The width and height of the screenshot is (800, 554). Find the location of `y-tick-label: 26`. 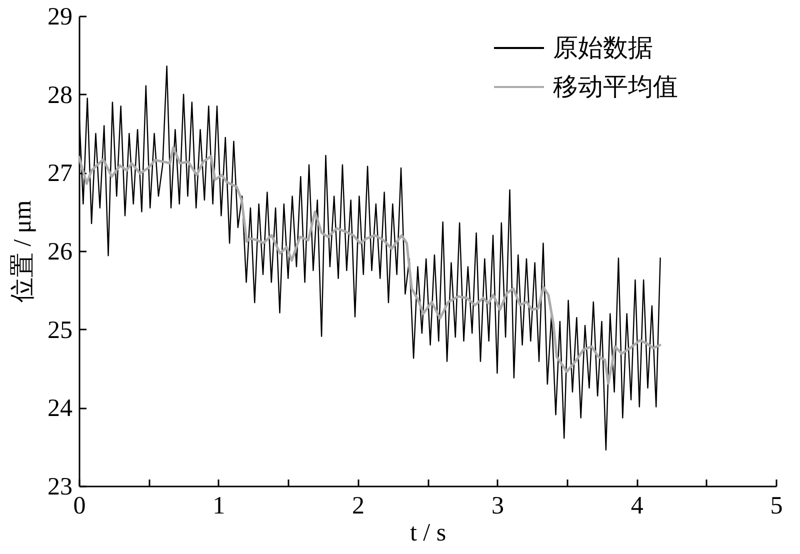

y-tick-label: 26 is located at coordinates (60, 252).